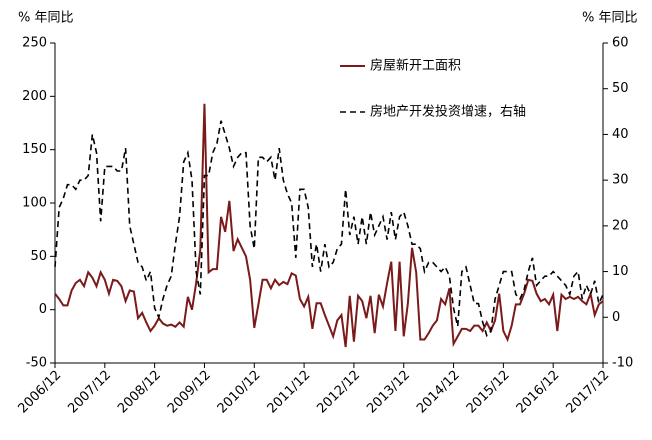 This screenshot has height=440, width=652. What do you see at coordinates (622, 363) in the screenshot?
I see `y2-tick-label: -10` at bounding box center [622, 363].